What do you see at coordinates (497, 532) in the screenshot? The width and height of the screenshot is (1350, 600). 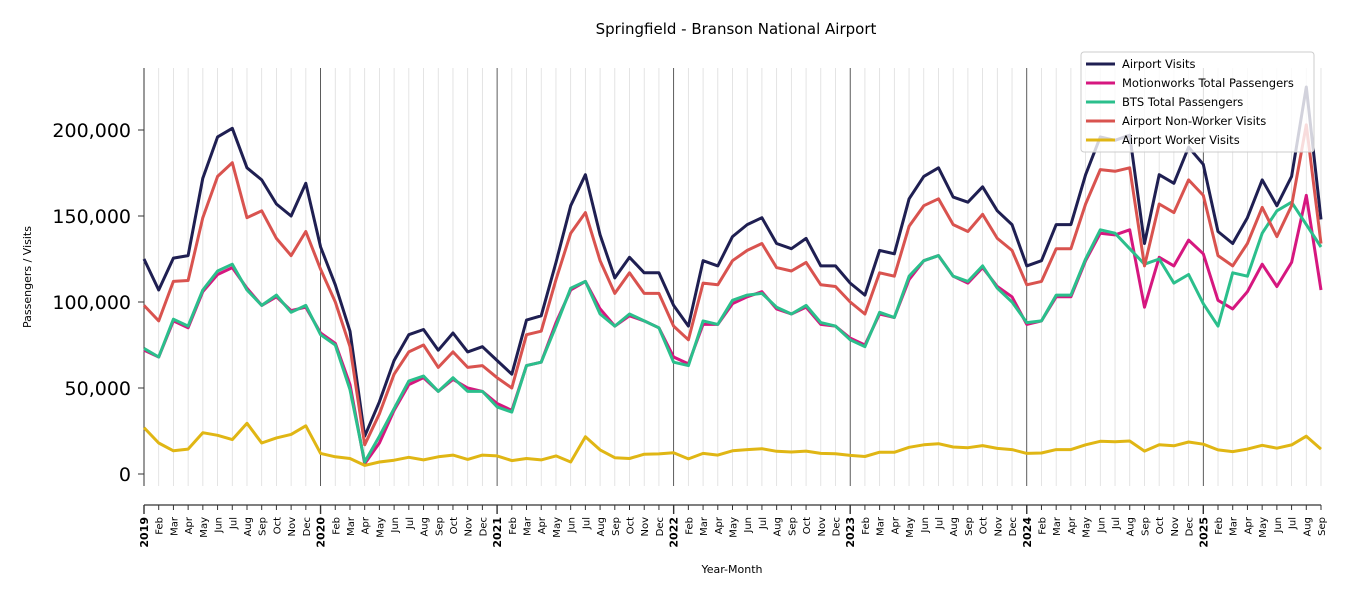 I see `x-year-label: 2021` at bounding box center [497, 532].